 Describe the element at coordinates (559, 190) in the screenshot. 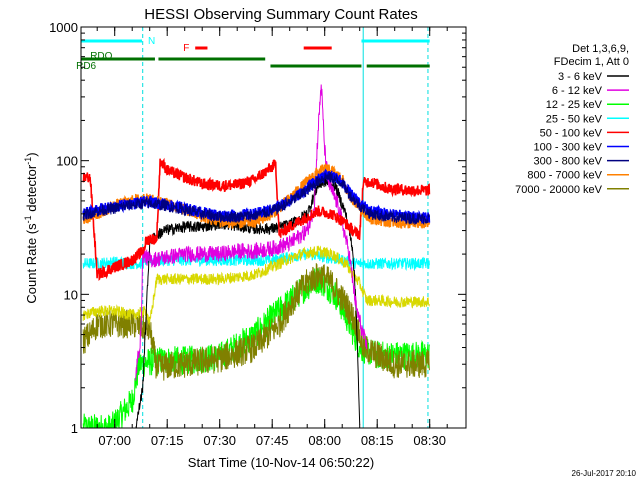

I see `legend-label: 7000 - 20000 keV` at that location.